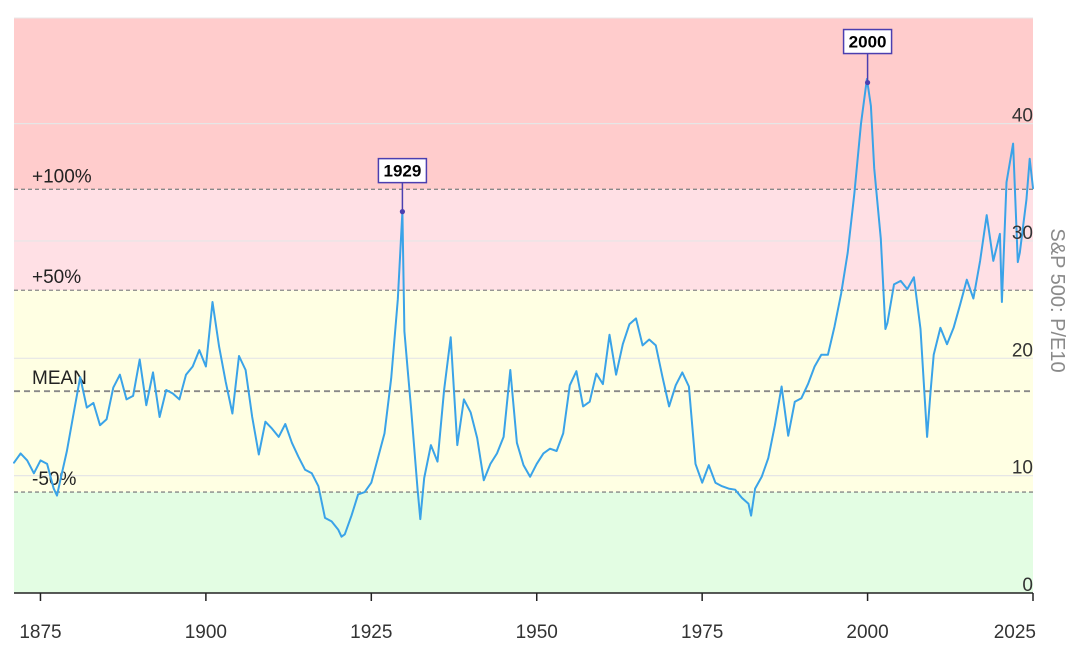 The image size is (1080, 655). I want to click on x-tick-label-2025: 2025, so click(1015, 632).